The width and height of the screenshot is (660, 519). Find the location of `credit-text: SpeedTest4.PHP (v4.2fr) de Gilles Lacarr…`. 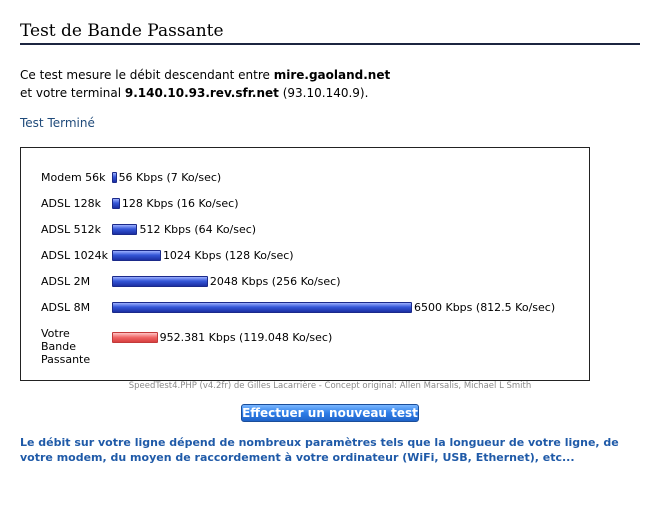

credit-text: SpeedTest4.PHP (v4.2fr) de Gilles Lacarr… is located at coordinates (330, 386).